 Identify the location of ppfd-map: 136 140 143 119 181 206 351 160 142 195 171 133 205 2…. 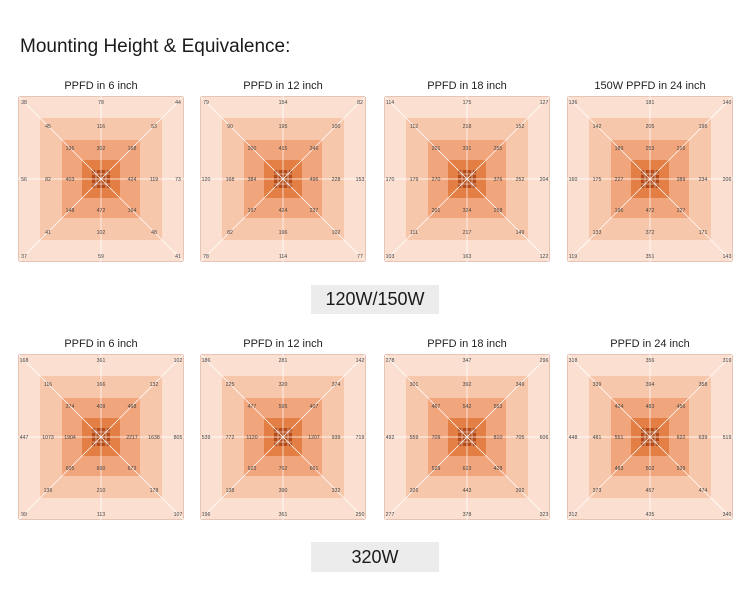
(650, 179).